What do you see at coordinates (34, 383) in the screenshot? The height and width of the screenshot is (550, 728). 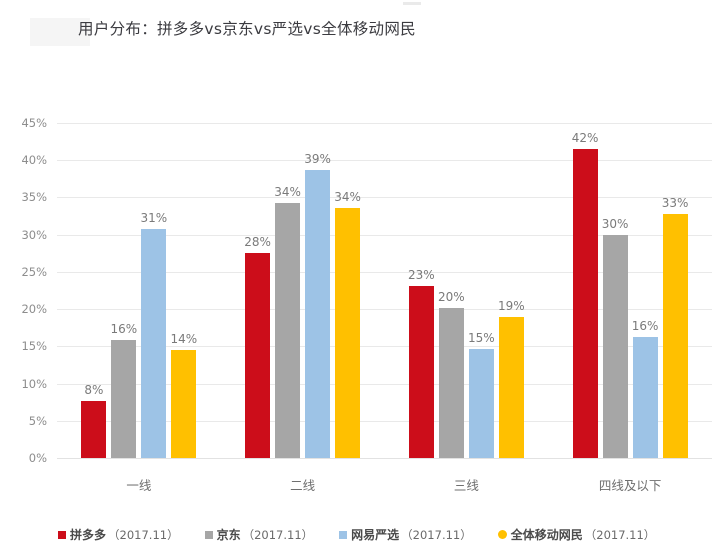 I see `y-axis-tick-label: 10%` at bounding box center [34, 383].